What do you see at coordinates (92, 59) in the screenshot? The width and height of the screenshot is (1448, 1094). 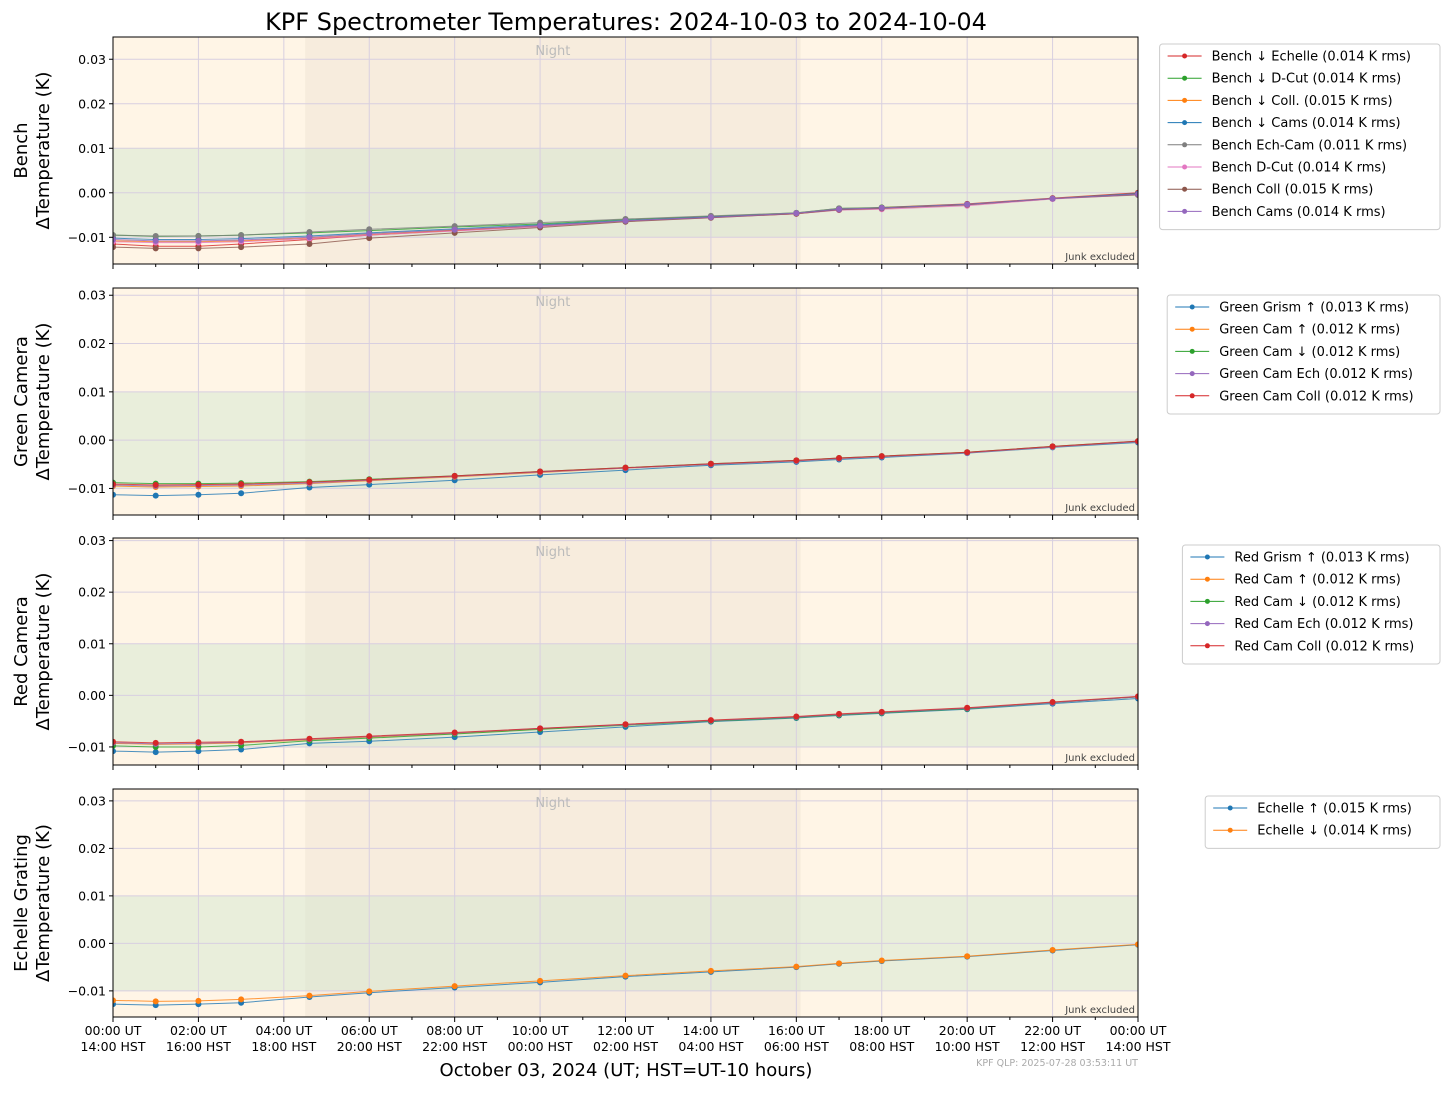 I see `y-tick-label: 0.03` at bounding box center [92, 59].